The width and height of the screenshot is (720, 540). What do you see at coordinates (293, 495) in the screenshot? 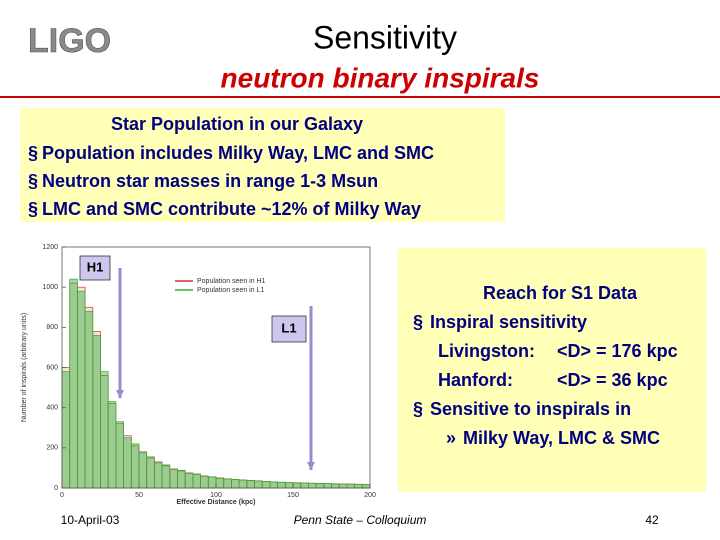
I see `x-tick-label: 150` at bounding box center [293, 495].